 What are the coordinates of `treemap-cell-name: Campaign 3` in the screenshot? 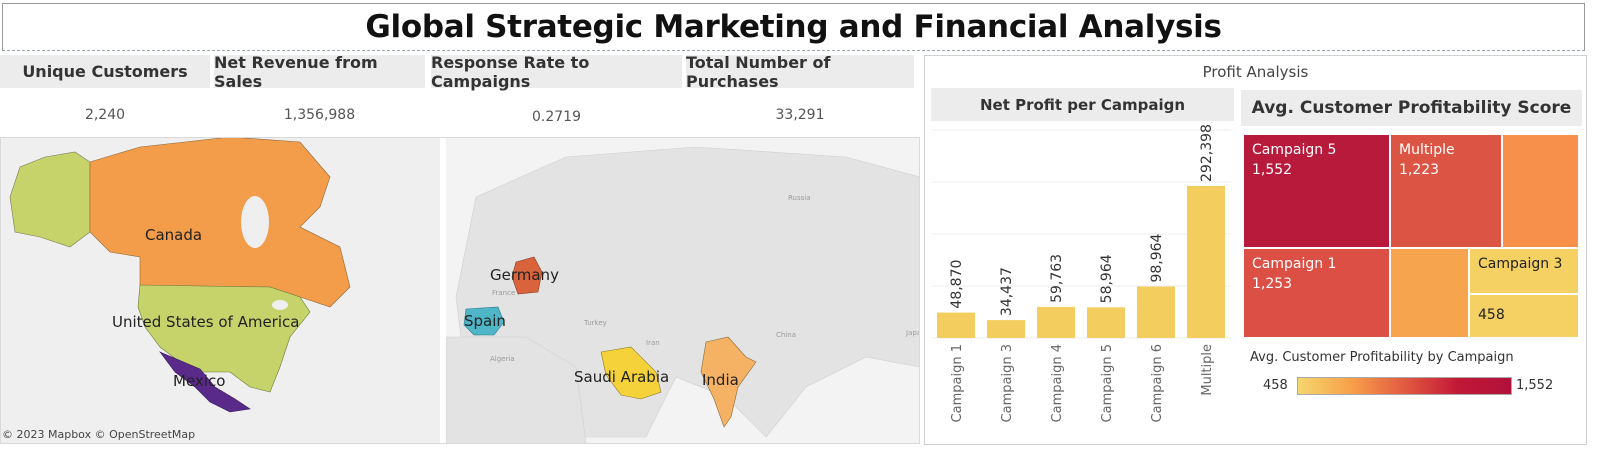 It's located at (1520, 264).